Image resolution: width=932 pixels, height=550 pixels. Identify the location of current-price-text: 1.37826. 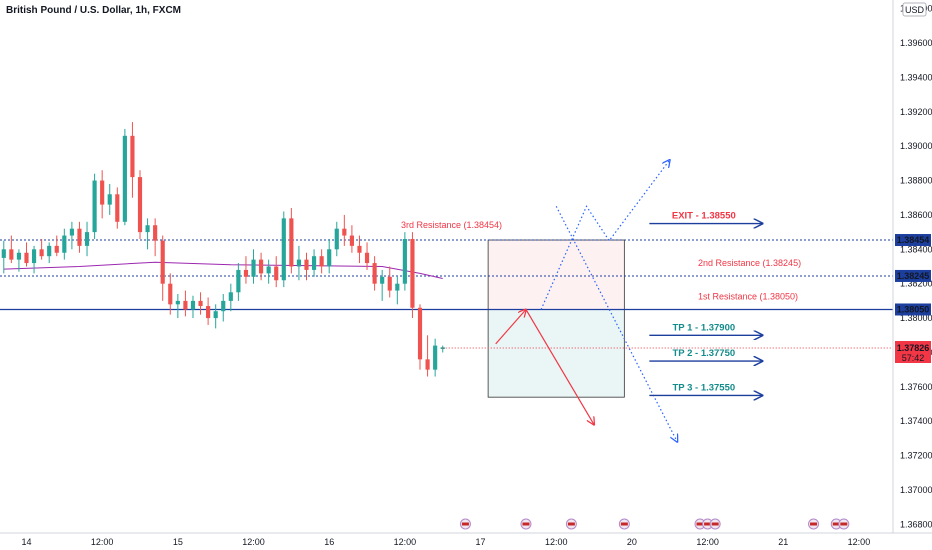
(913, 348).